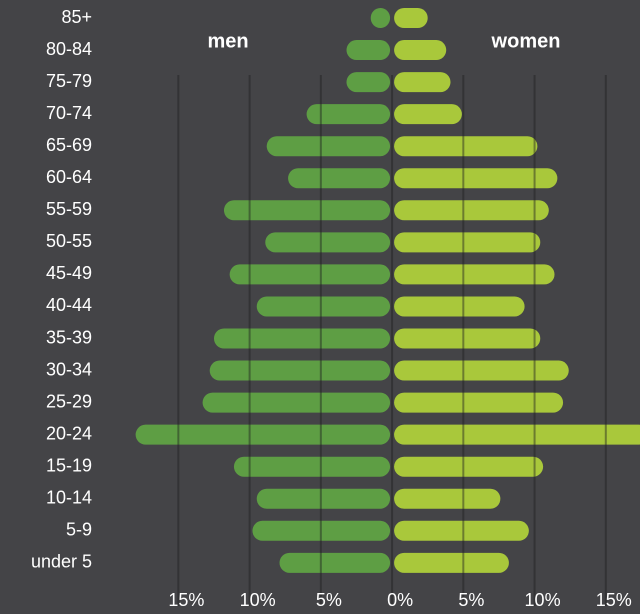 This screenshot has height=614, width=640. I want to click on legend-men: men, so click(227, 41).